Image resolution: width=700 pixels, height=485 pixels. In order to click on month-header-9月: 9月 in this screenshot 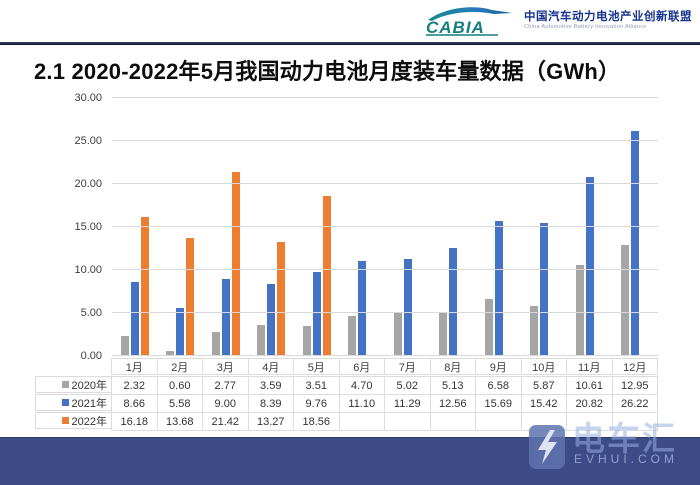, I will do `click(498, 366)`.